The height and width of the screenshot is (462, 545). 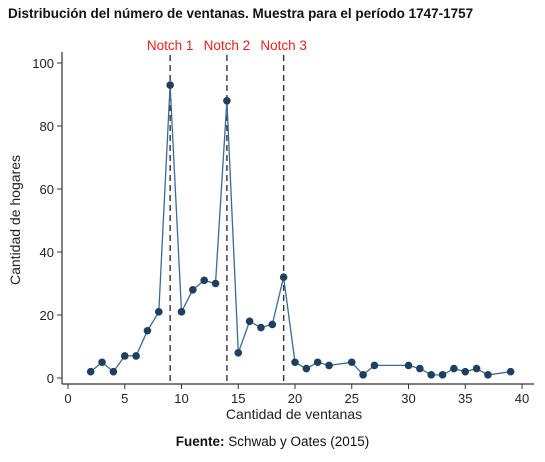 What do you see at coordinates (299, 441) in the screenshot?
I see `source-text: Schwab y Oates (2015)` at bounding box center [299, 441].